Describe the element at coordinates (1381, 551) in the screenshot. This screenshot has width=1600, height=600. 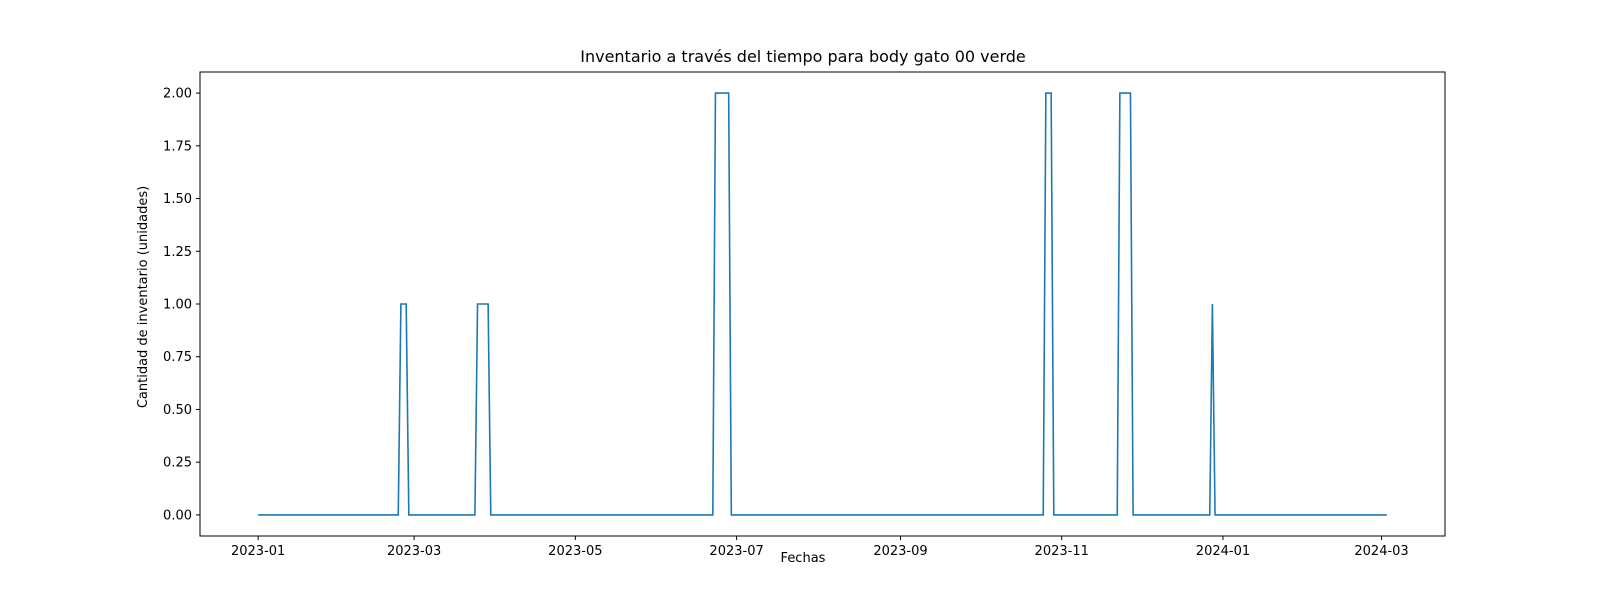
I see `x-tick-label: 2024-03` at that location.